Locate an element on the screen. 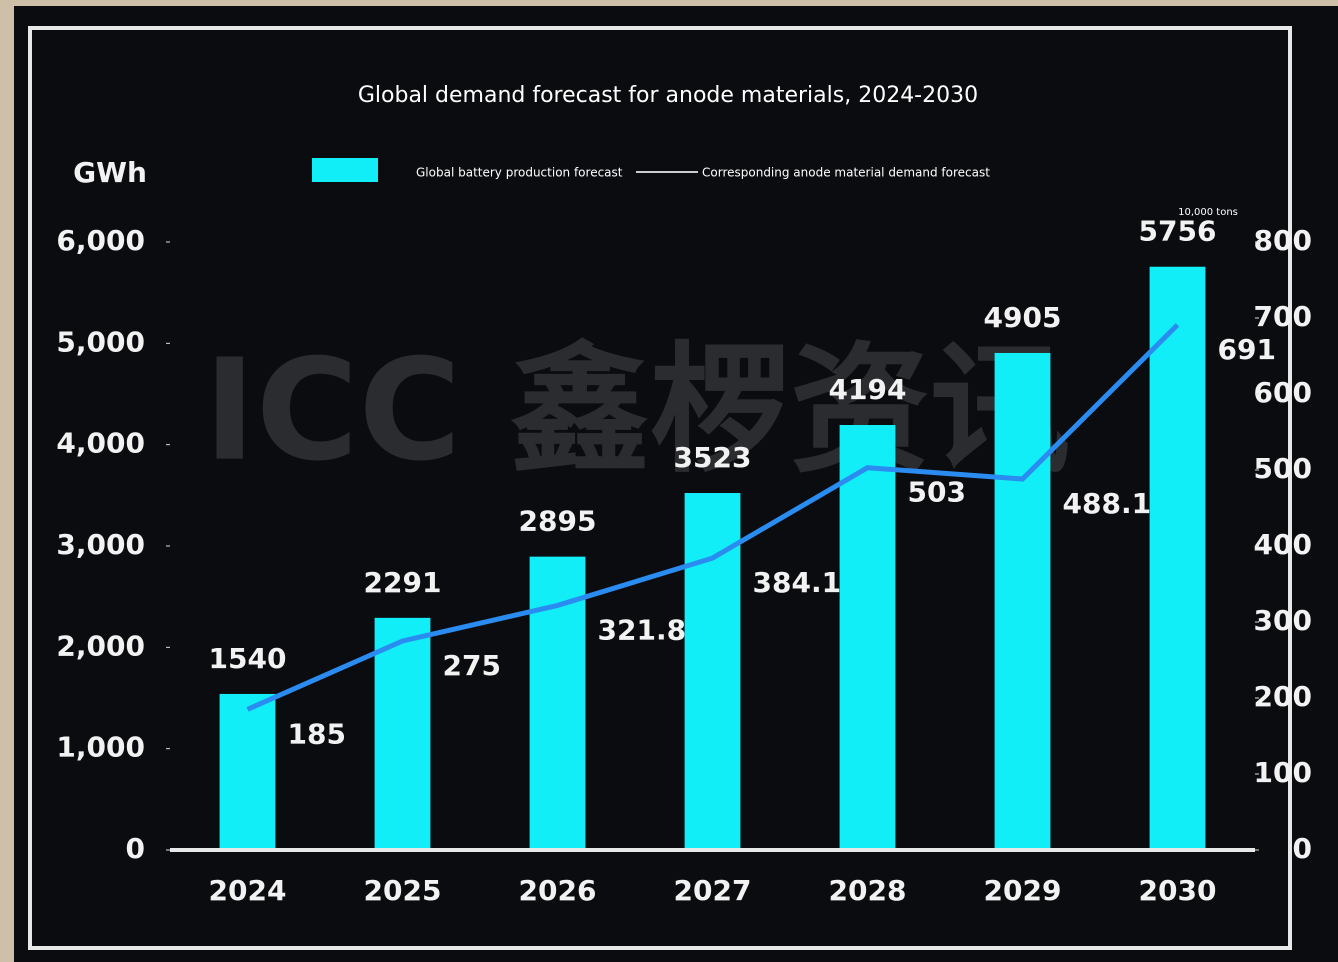 Image resolution: width=1338 pixels, height=962 pixels. bar-value-label: 2291 is located at coordinates (403, 582).